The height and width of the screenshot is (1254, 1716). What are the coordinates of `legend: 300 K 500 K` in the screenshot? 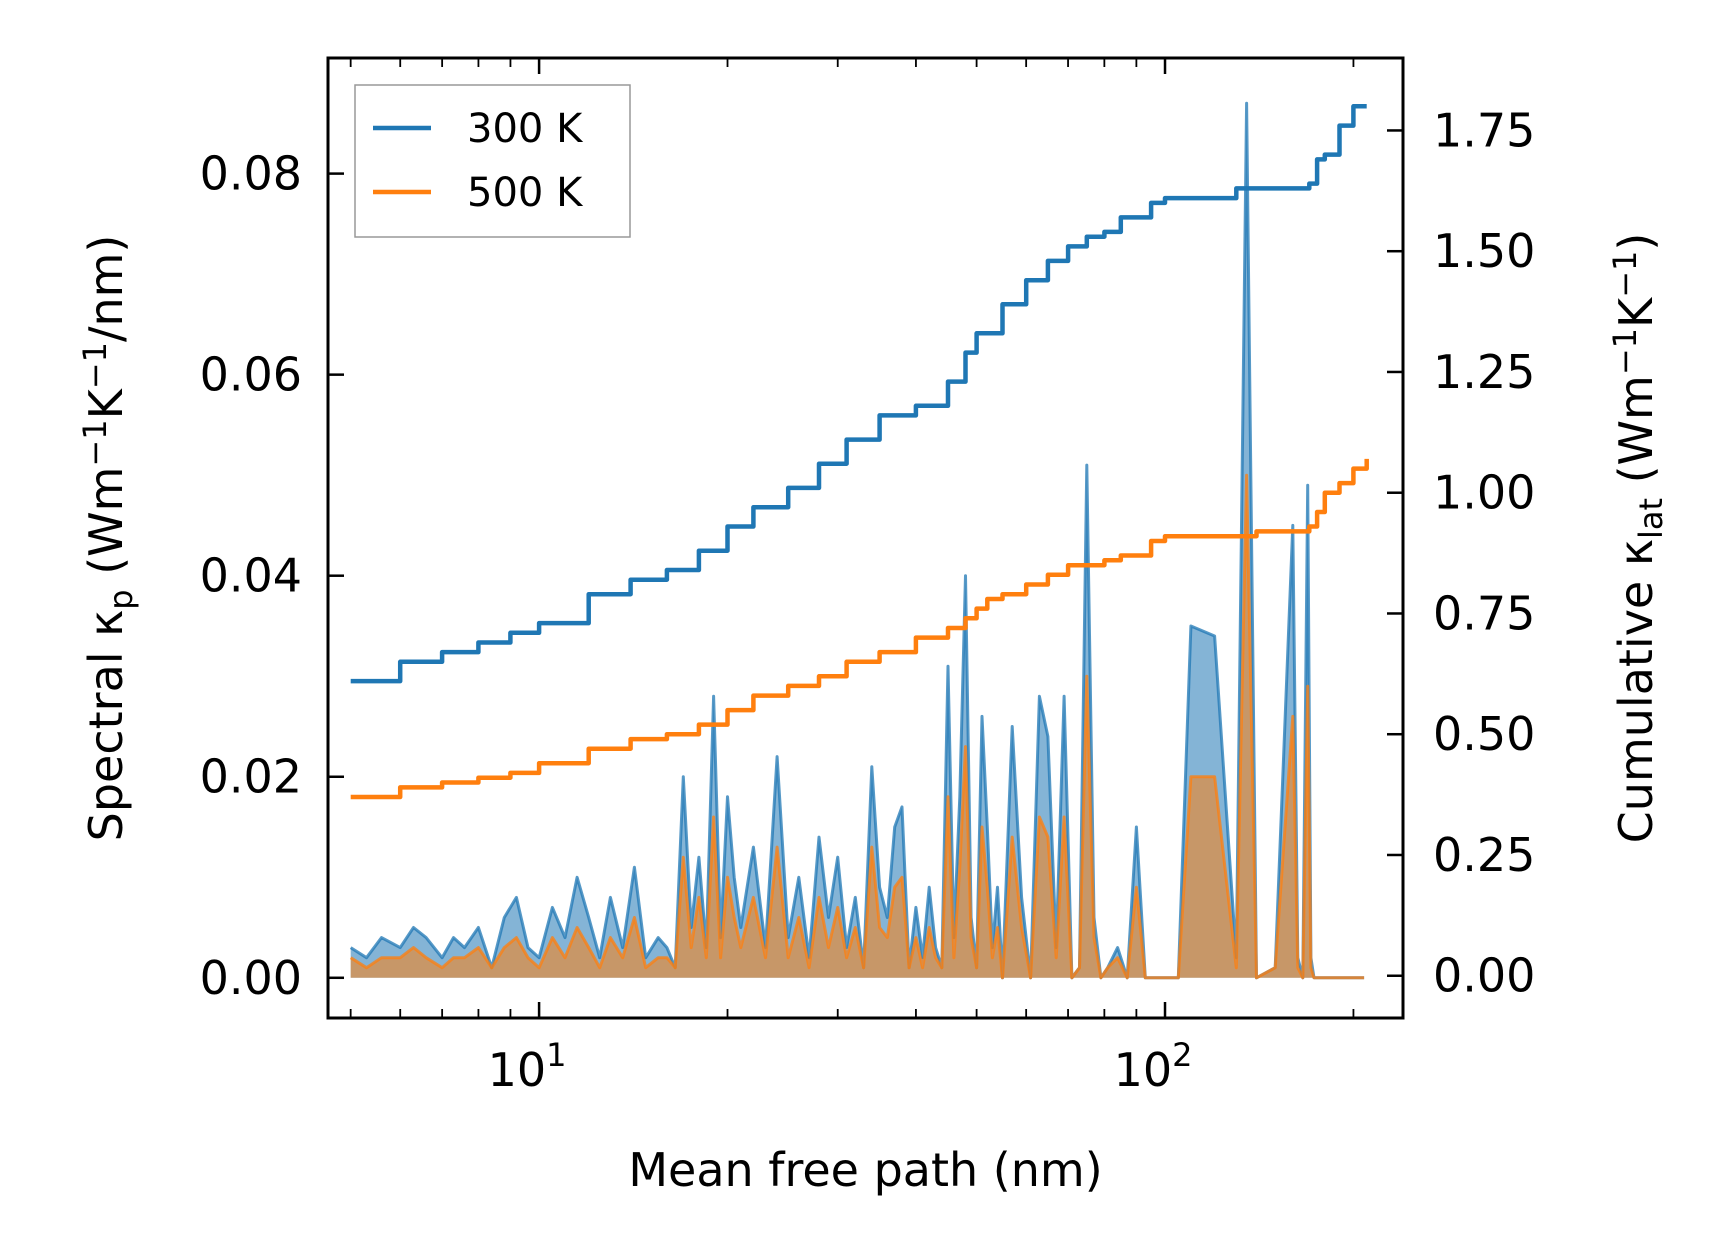 It's located at (492, 161).